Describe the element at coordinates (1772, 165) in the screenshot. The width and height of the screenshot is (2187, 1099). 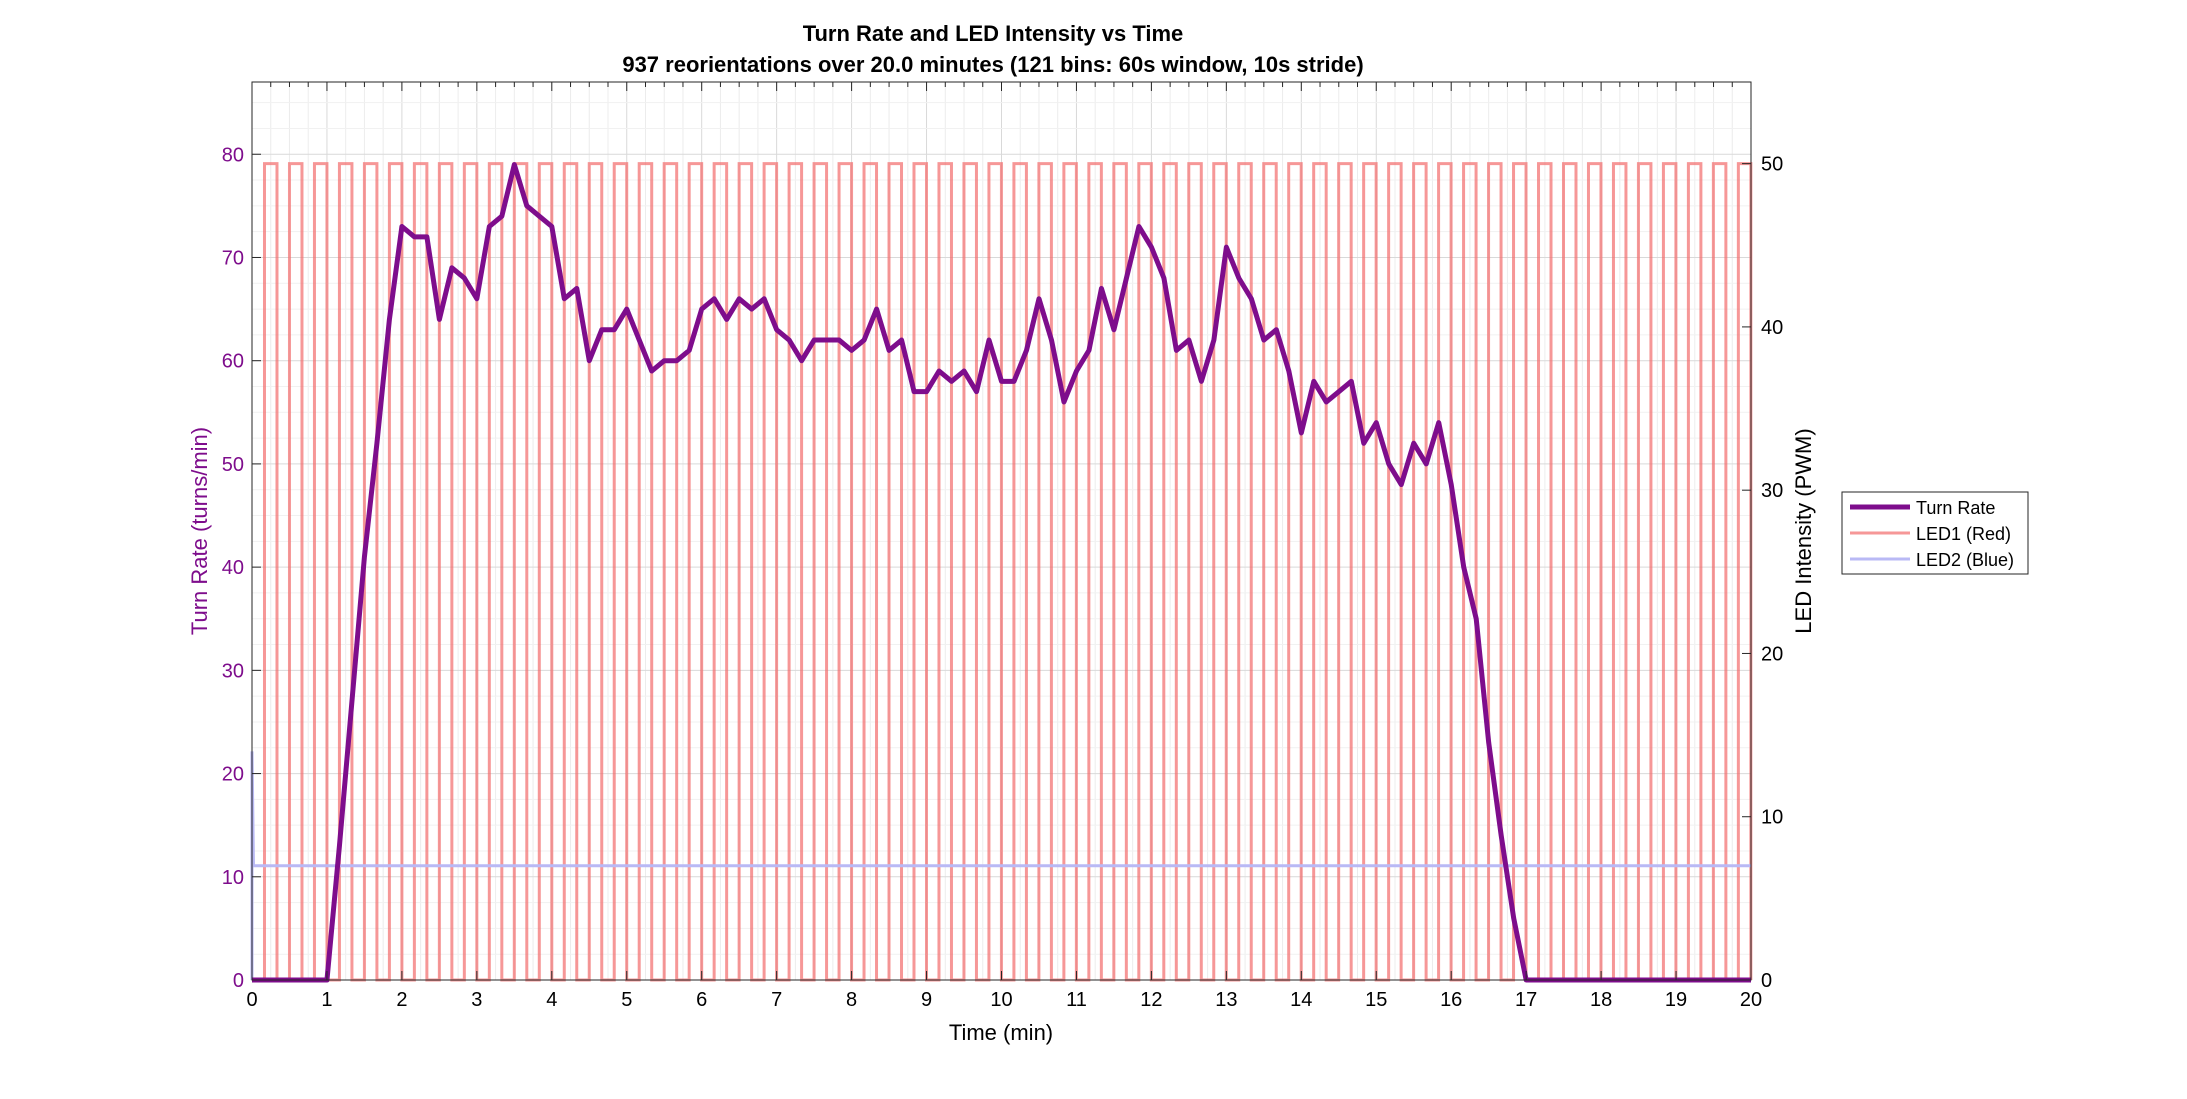
I see `y-tick-right-label: 50` at that location.